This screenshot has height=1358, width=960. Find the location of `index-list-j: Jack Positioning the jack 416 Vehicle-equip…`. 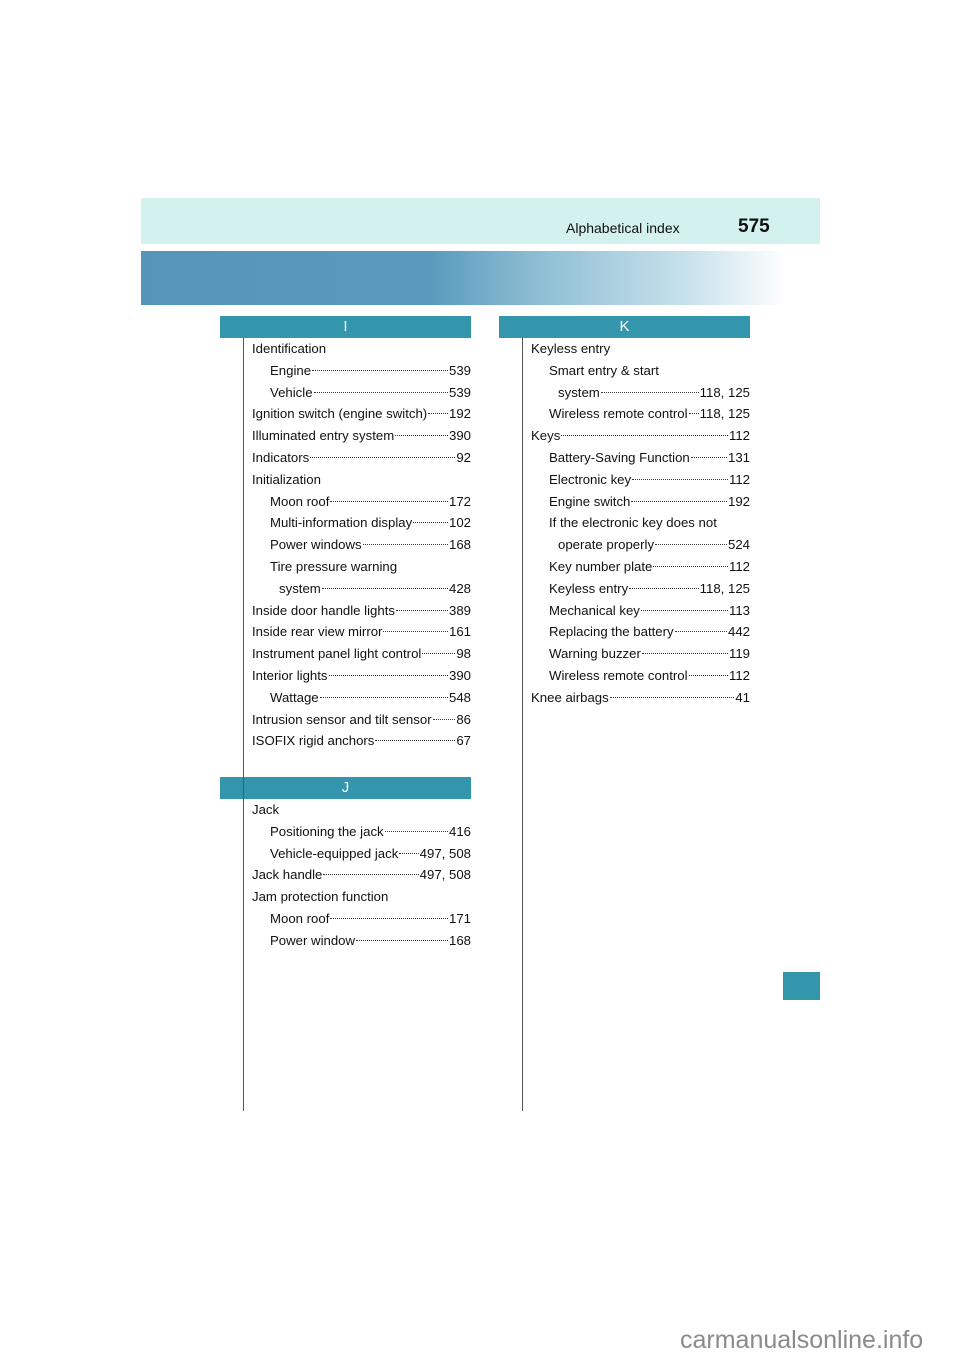

index-list-j: Jack Positioning the jack 416 Vehicle-equip… is located at coordinates (361, 875).